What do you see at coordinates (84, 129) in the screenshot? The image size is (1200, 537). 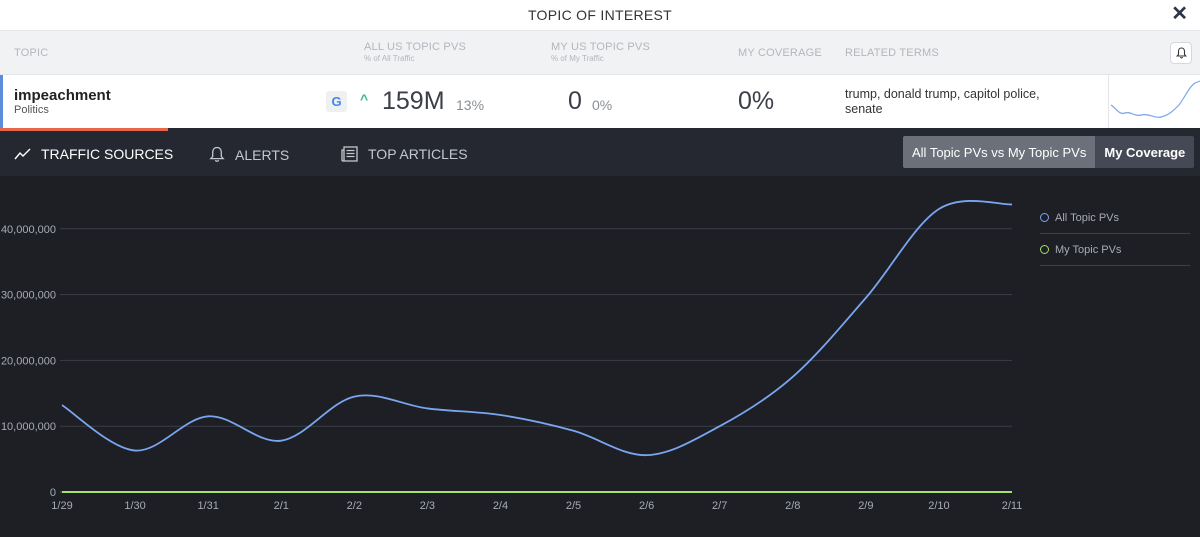 I see `progress-bar` at bounding box center [84, 129].